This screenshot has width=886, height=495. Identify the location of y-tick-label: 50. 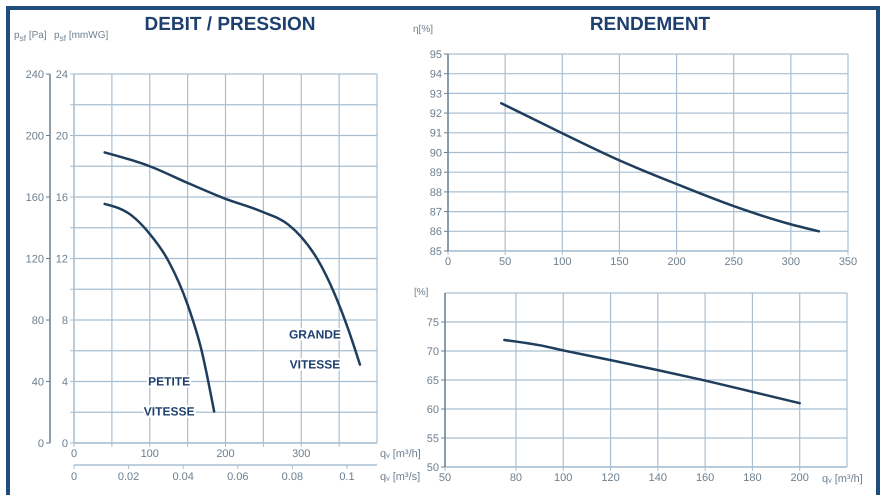
(432, 468).